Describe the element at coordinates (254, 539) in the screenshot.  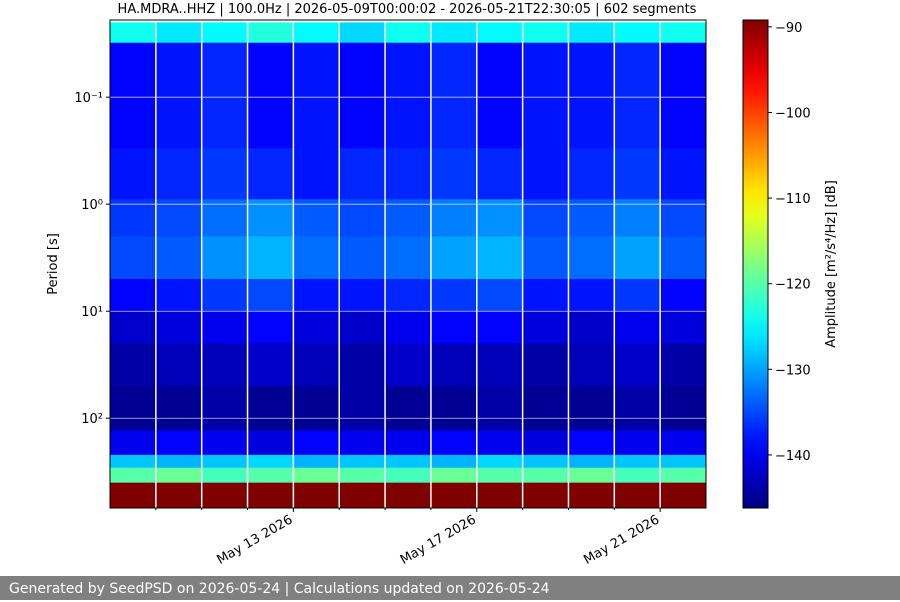
I see `x-tick-label: May 13 2026` at that location.